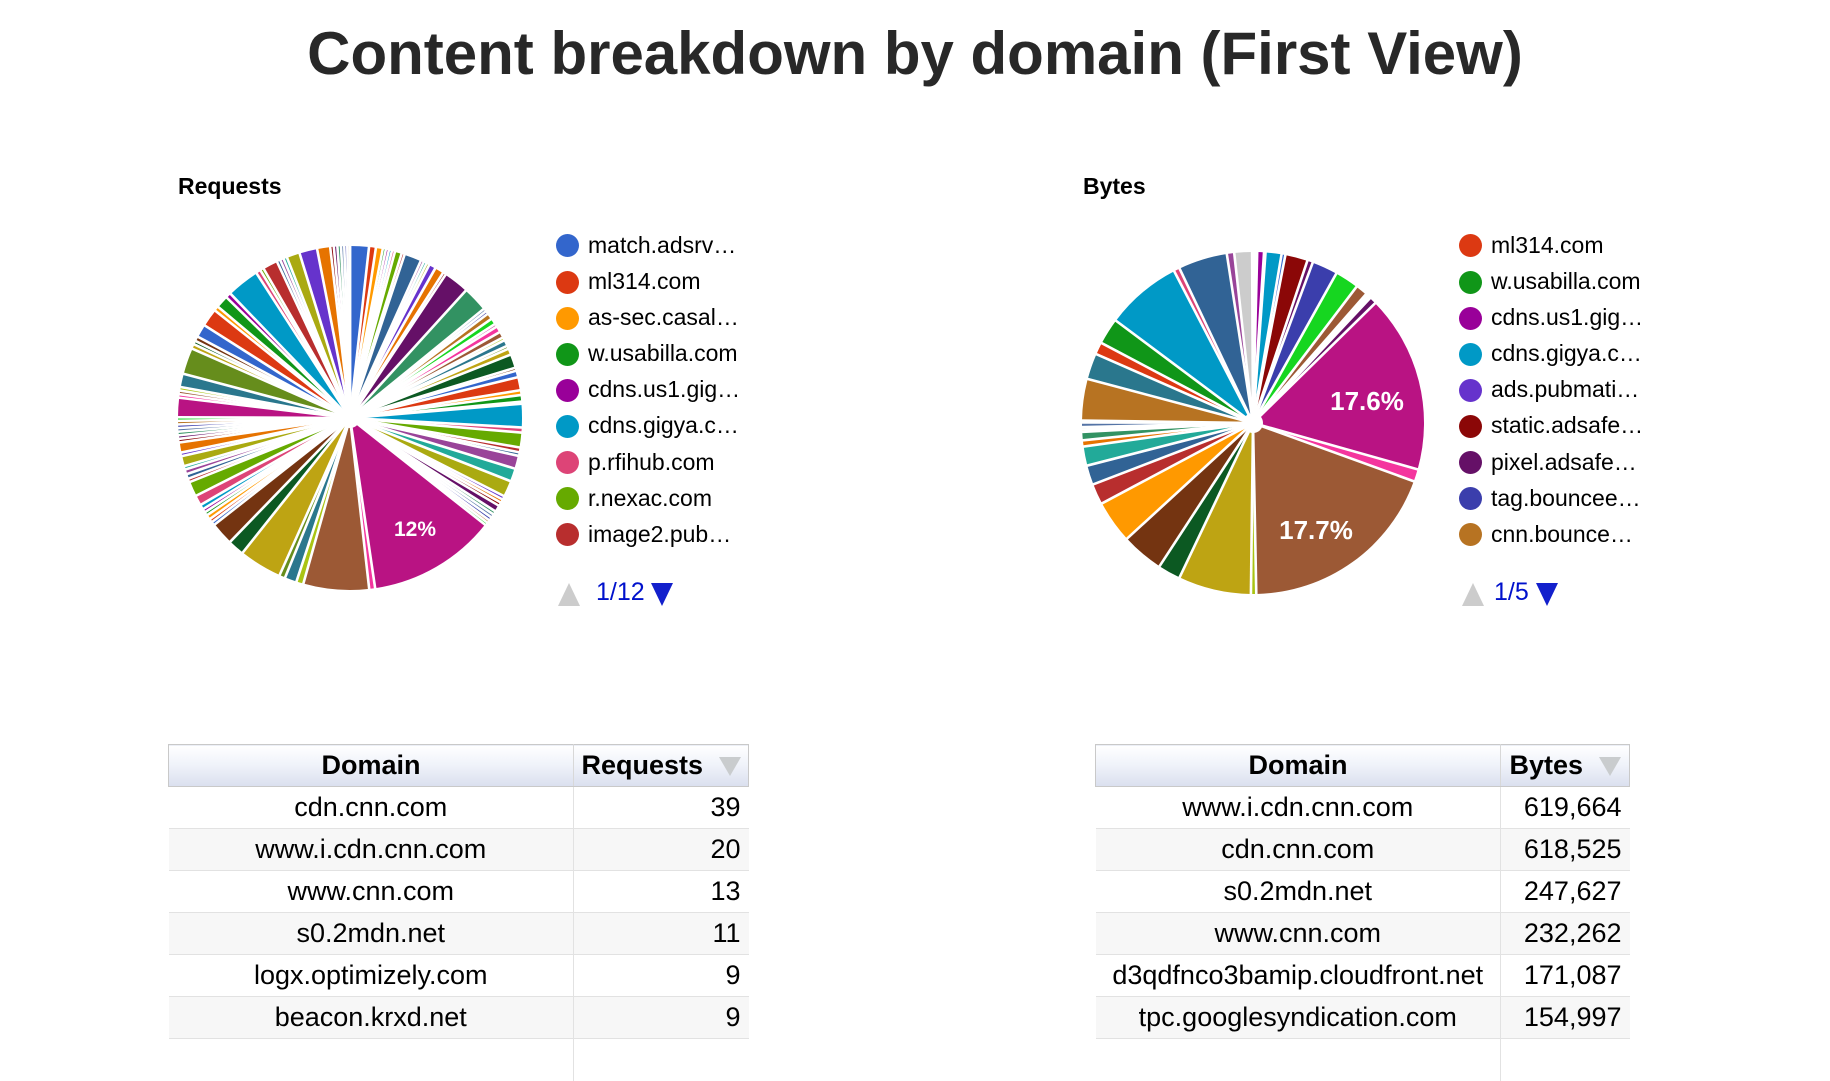 This screenshot has height=1081, width=1830. What do you see at coordinates (1367, 401) in the screenshot?
I see `svg-text: 17.6%` at bounding box center [1367, 401].